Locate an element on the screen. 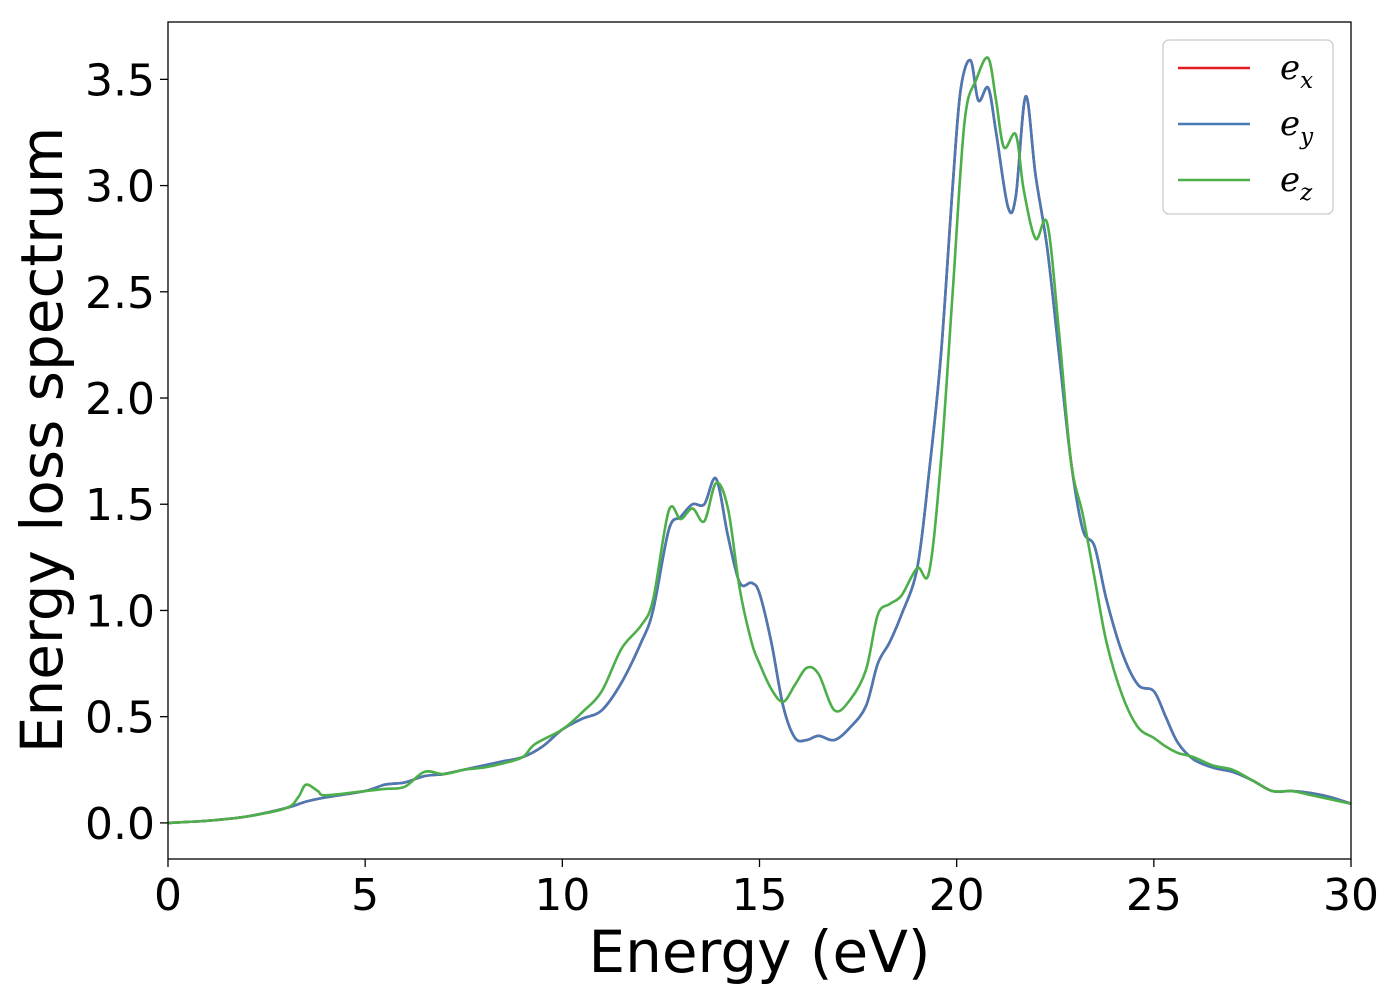  y-tick-label: 2.0 is located at coordinates (120, 399).